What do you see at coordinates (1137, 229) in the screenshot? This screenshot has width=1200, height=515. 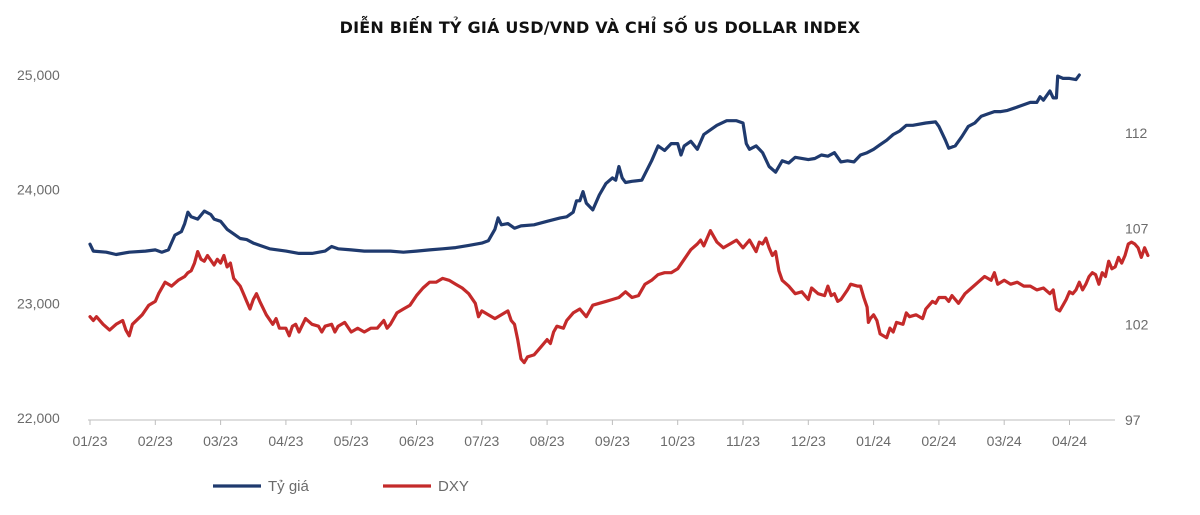 I see `y-right-tick-label: 107` at bounding box center [1137, 229].